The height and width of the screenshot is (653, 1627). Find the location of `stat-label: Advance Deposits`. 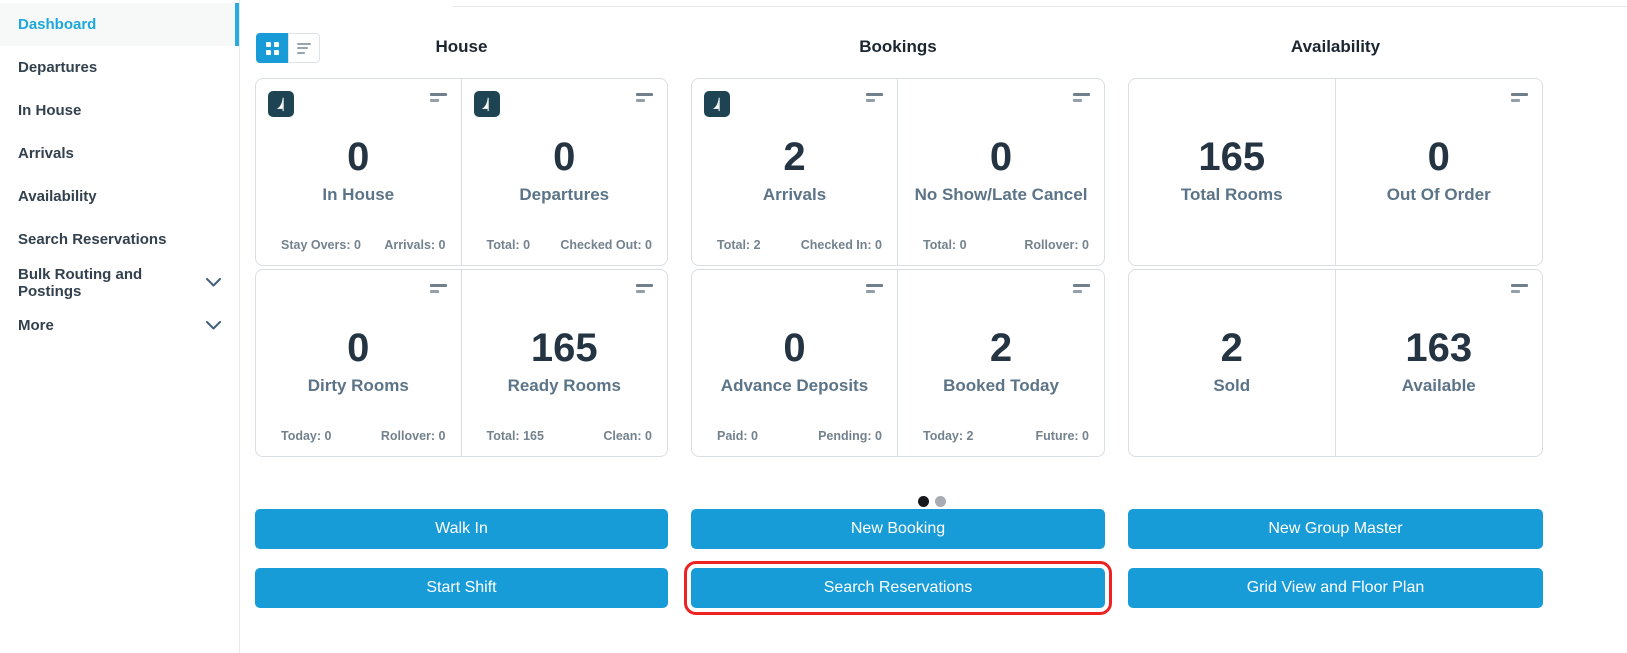

stat-label: Advance Deposits is located at coordinates (794, 385).